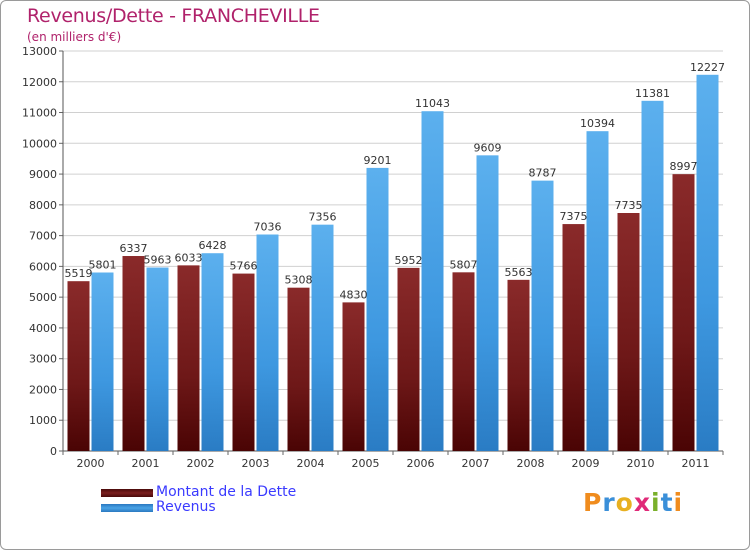  I want to click on y-tick-label: 4000, so click(43, 328).